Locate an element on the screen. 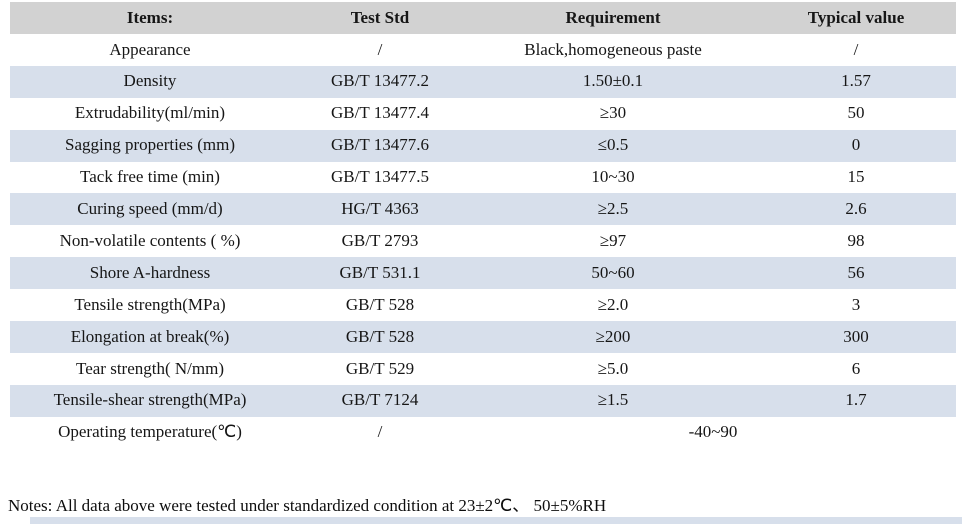  item-cell: Density is located at coordinates (150, 81).